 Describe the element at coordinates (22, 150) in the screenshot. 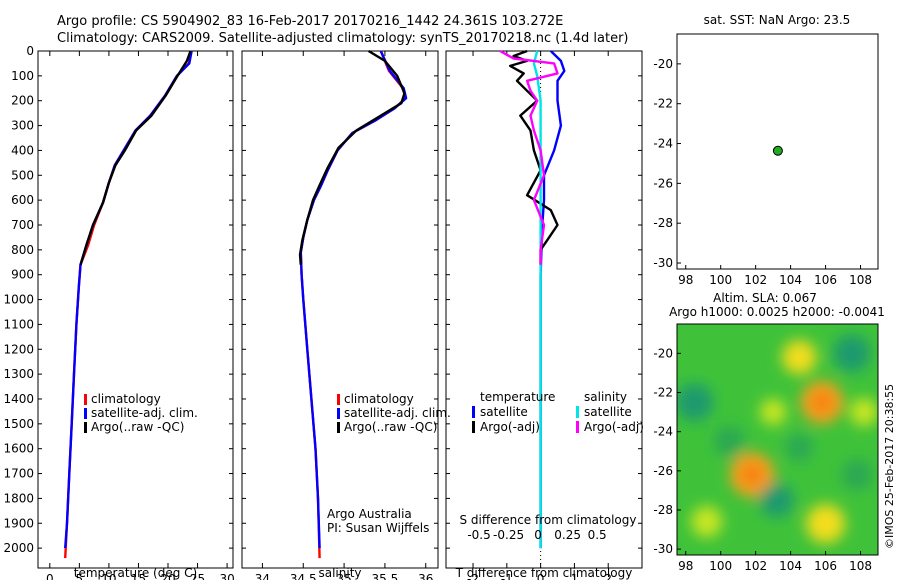

I see `temperature-ytick-label: 400` at that location.